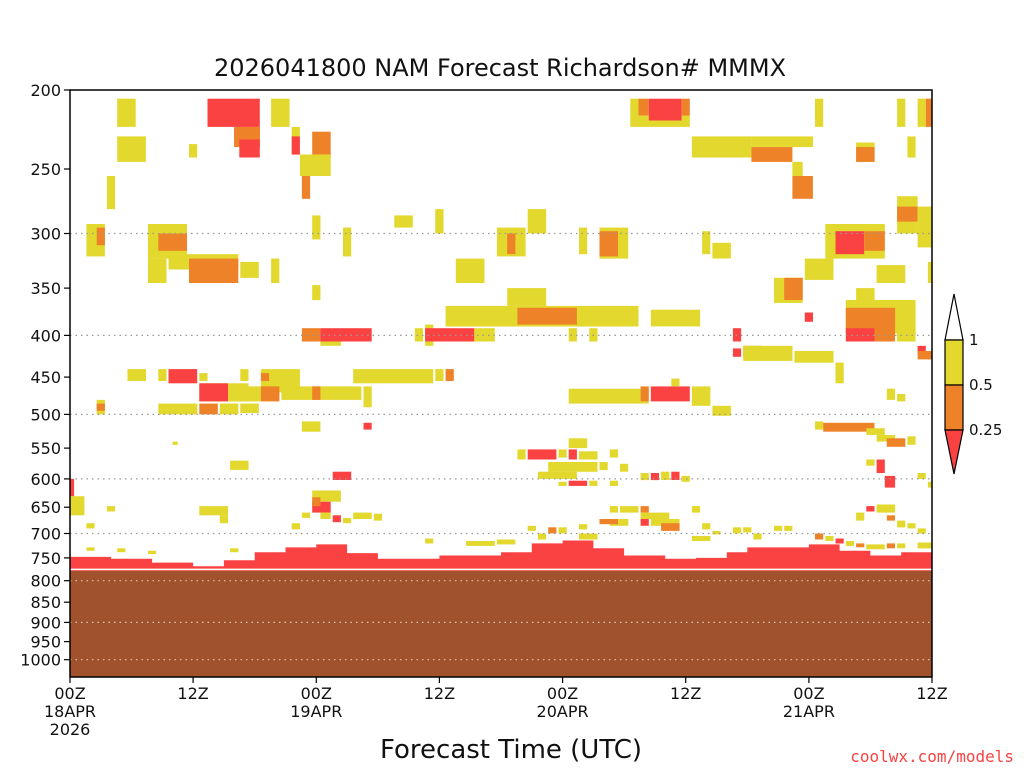  I want to click on legend: 1 0.5 0.25, so click(973, 384).